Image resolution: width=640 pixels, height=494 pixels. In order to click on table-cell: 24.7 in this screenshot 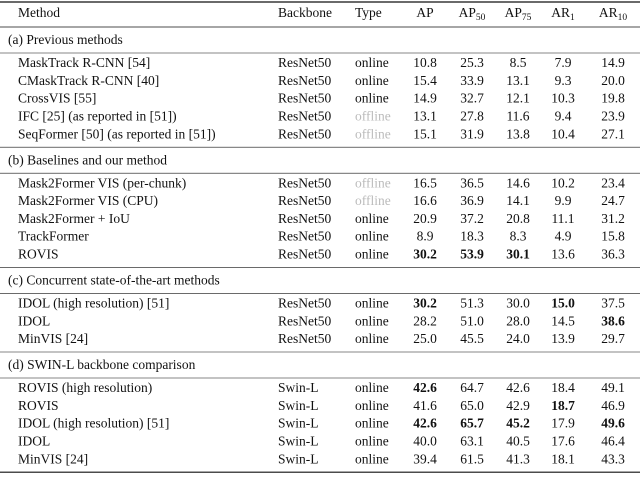, I will do `click(613, 200)`.